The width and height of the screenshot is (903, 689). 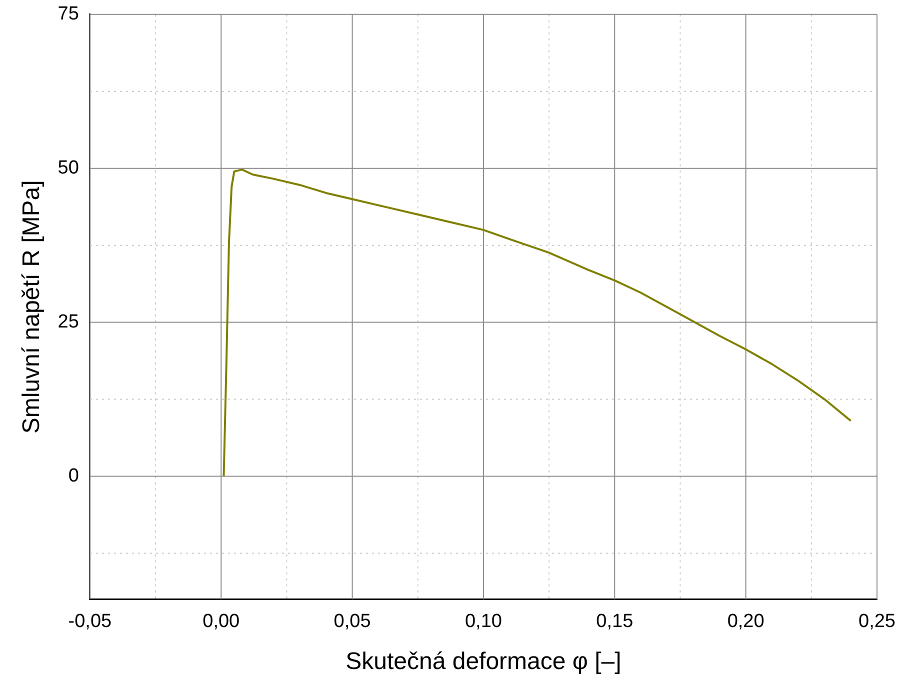 What do you see at coordinates (483, 621) in the screenshot?
I see `x-tick-label: 0,10` at bounding box center [483, 621].